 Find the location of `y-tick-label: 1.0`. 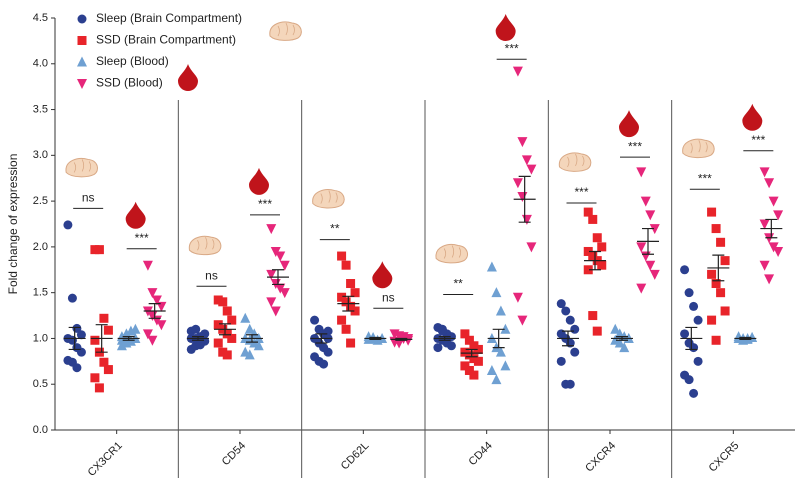

y-tick-label: 1.0 is located at coordinates (40, 338).